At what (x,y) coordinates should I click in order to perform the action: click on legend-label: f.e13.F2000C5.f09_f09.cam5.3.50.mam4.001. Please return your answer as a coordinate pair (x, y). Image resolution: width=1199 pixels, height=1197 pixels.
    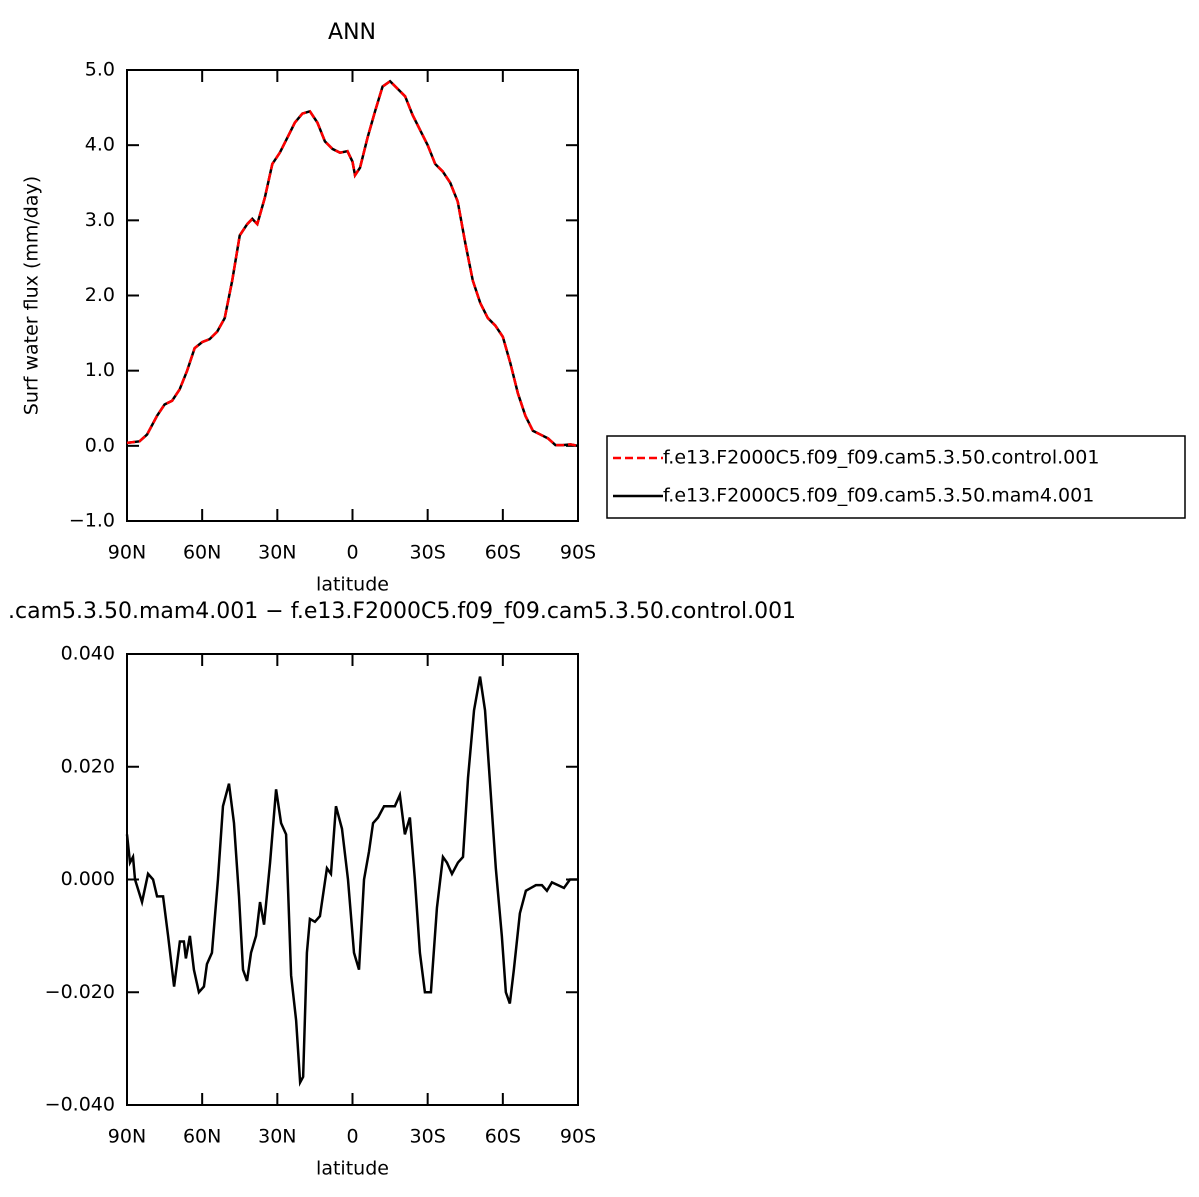
    Looking at the image, I should click on (878, 496).